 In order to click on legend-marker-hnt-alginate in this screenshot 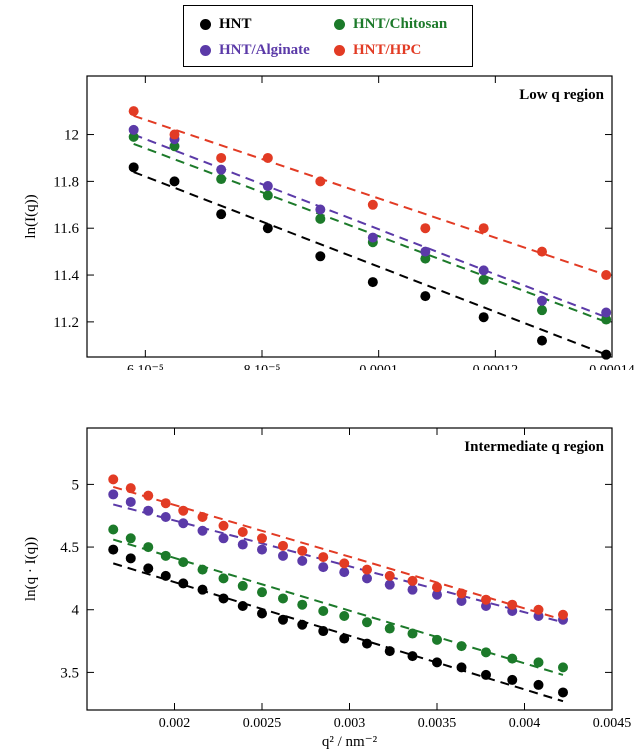, I will do `click(205, 50)`.